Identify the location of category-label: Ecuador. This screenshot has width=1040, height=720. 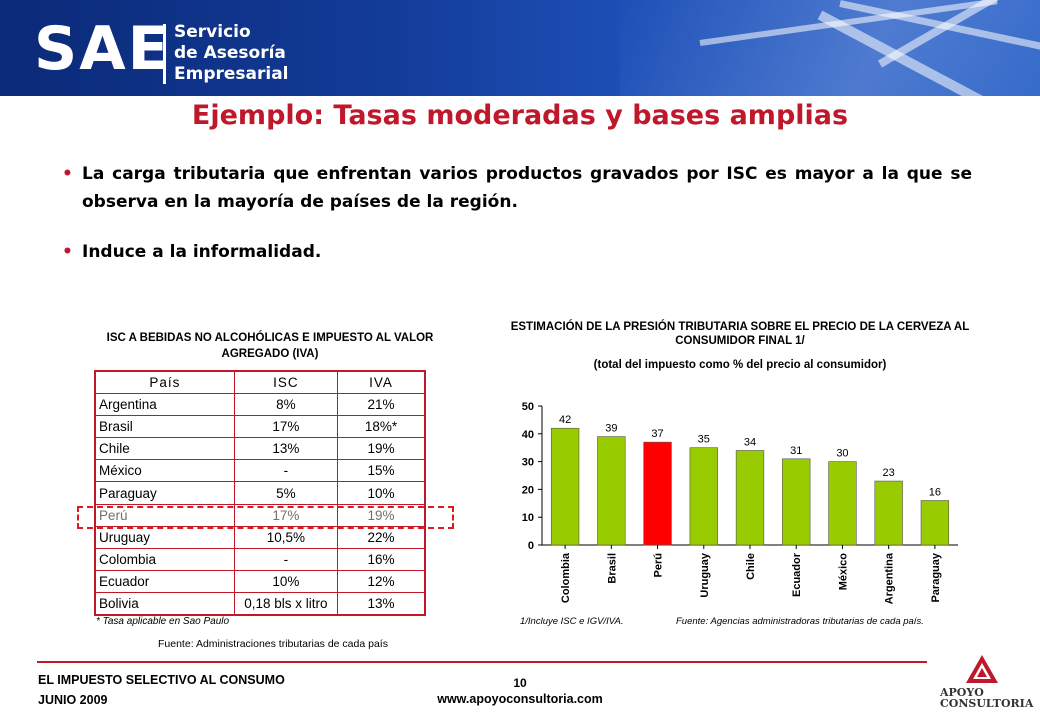
(797, 574).